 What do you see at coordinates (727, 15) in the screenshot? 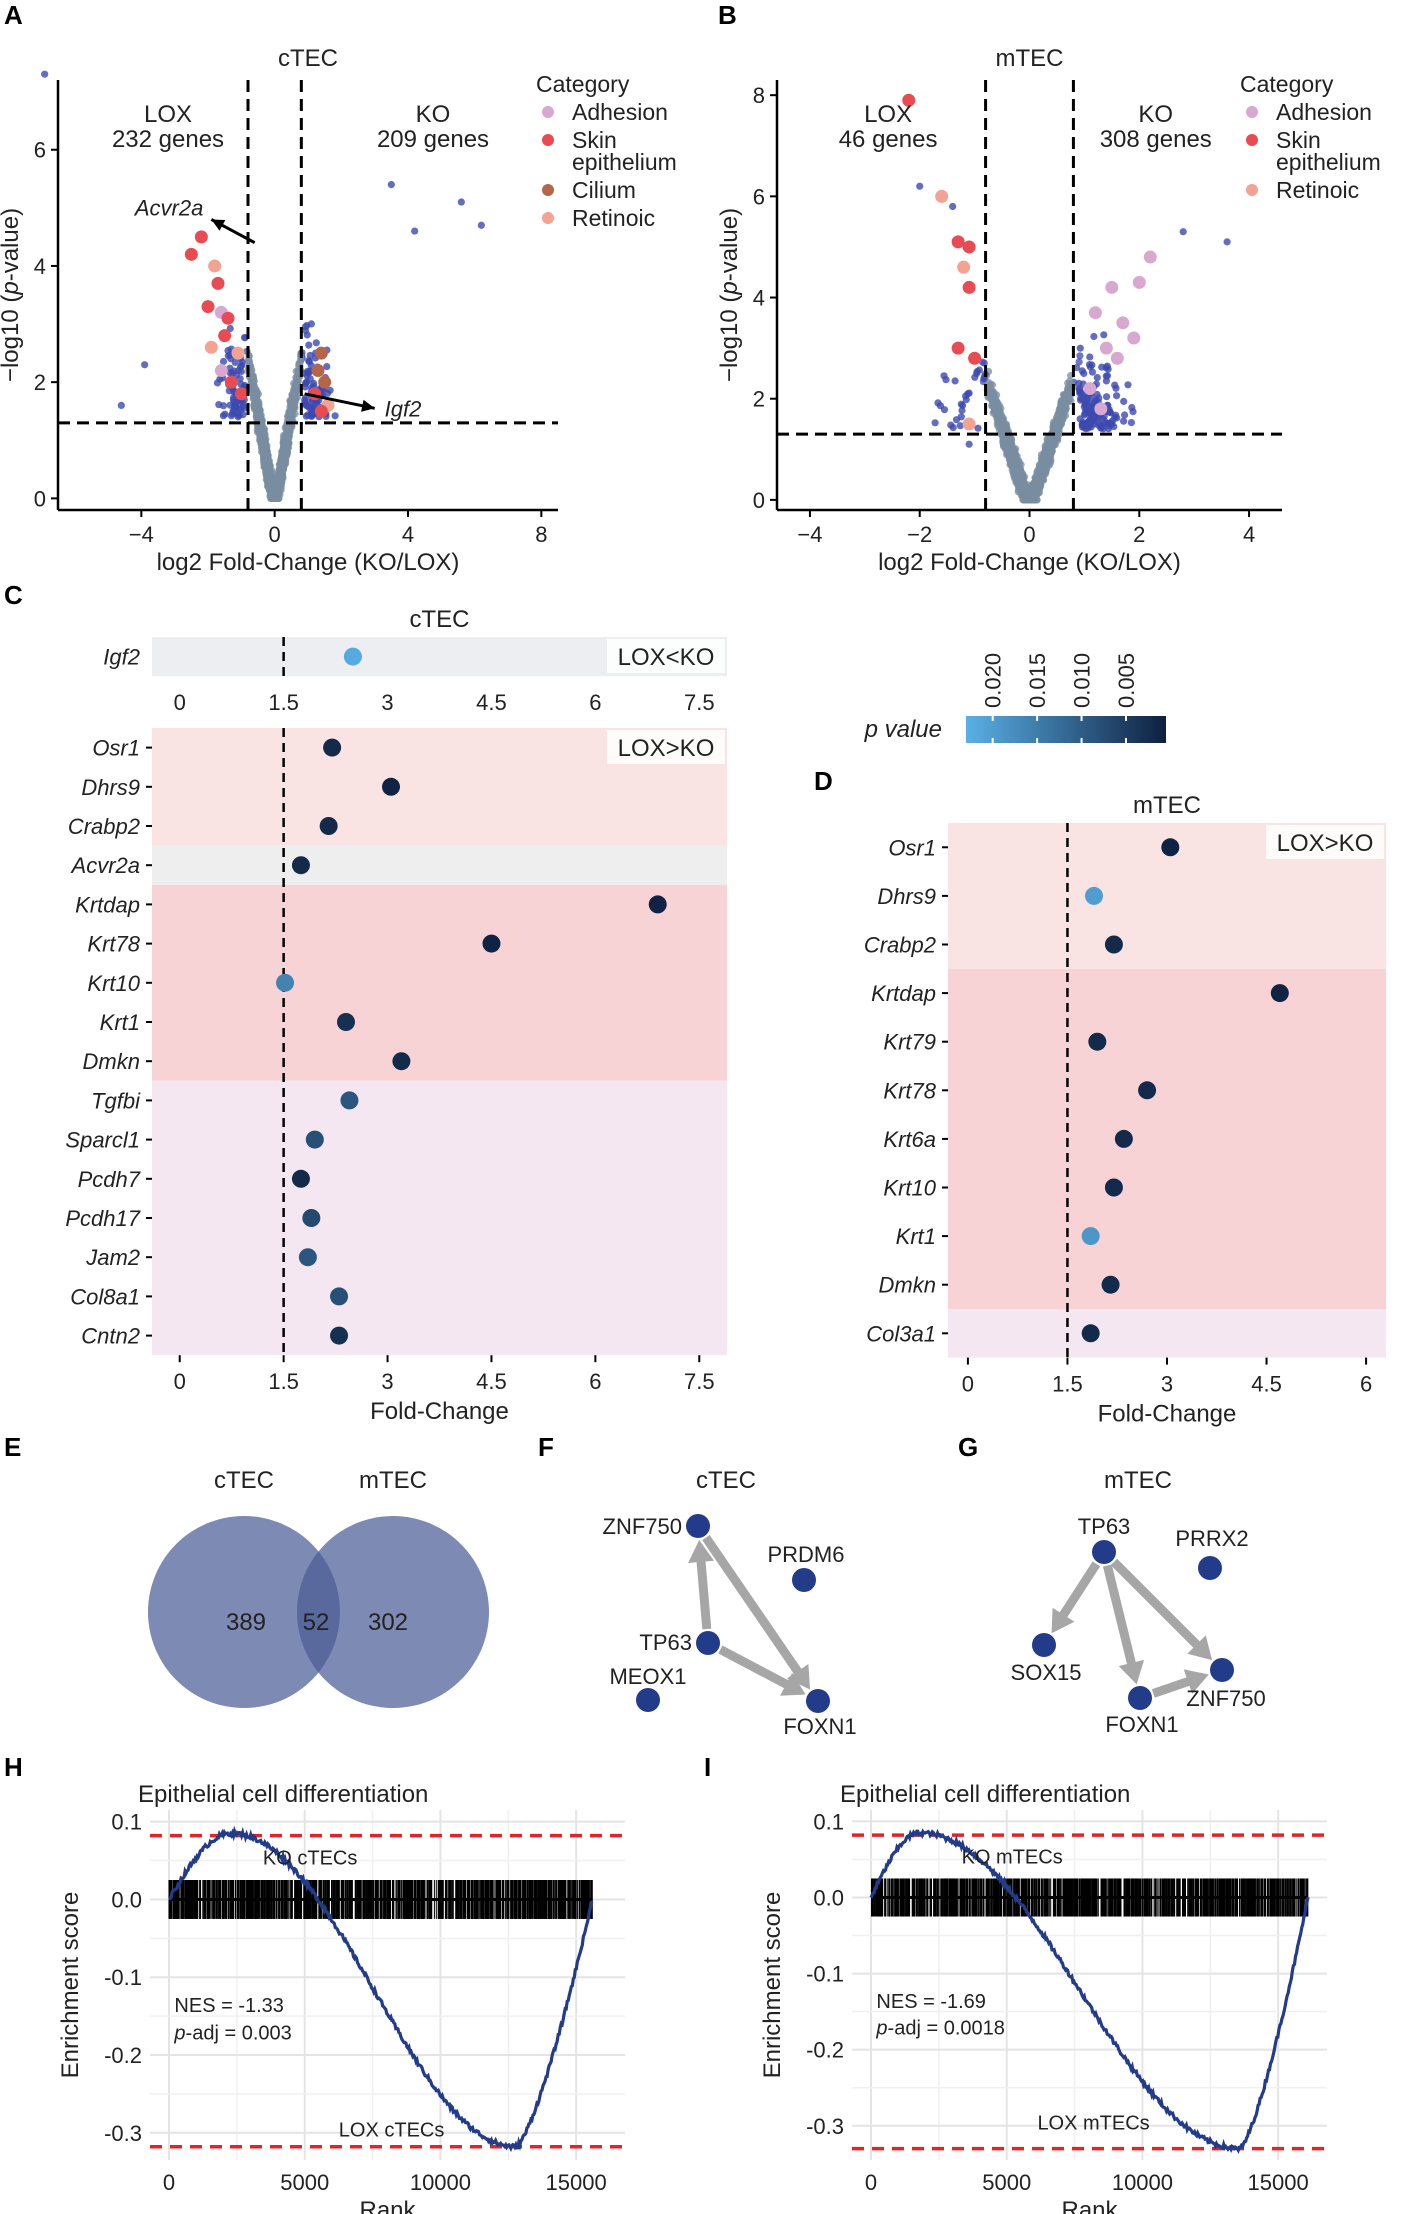
I see `panel-label-b: B` at bounding box center [727, 15].